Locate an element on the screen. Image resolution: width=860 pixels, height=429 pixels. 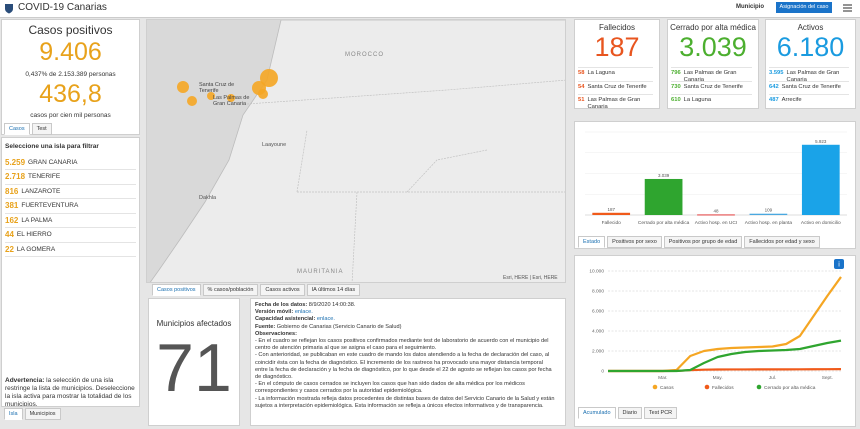
assign-button: Asignación del caso is located at coordinates (804, 7).